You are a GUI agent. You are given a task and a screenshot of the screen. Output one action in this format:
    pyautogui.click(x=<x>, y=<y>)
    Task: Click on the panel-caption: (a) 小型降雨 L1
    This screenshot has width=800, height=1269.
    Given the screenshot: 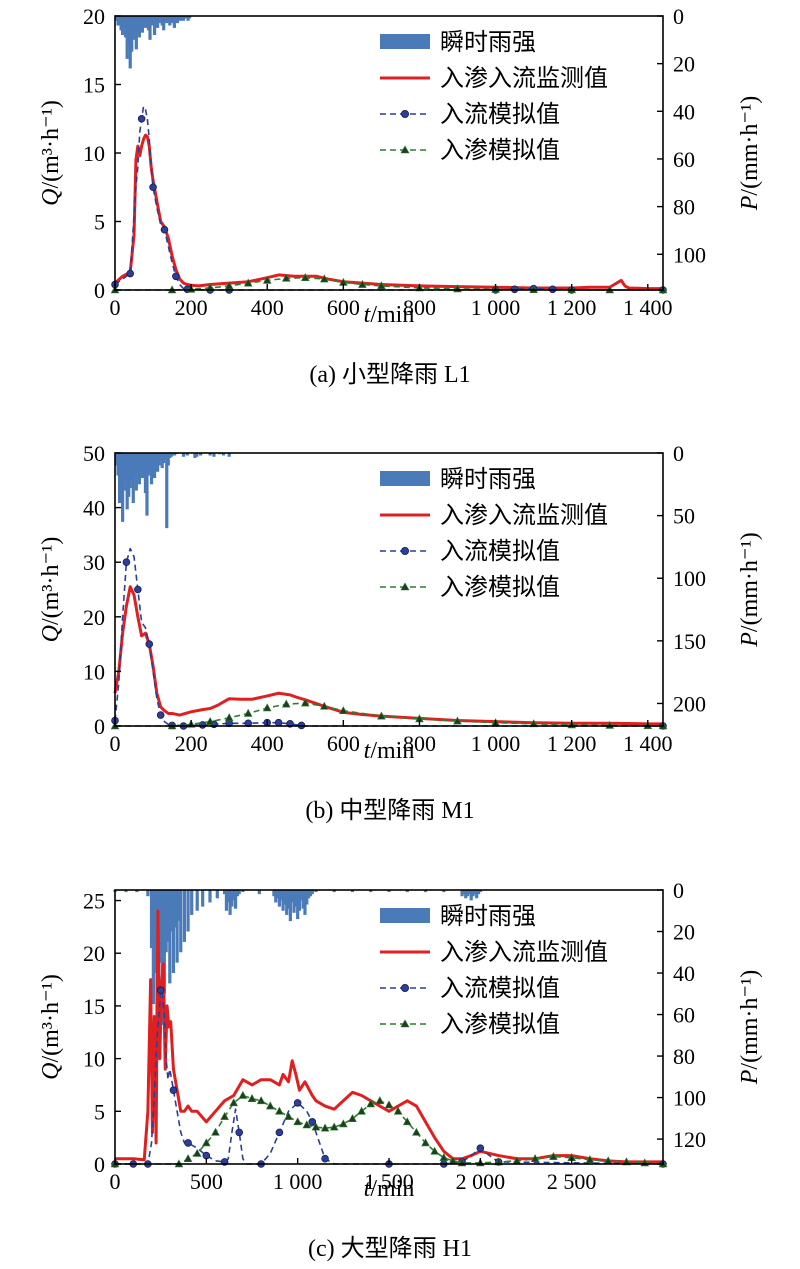 What is the action you would take?
    pyautogui.click(x=389, y=374)
    